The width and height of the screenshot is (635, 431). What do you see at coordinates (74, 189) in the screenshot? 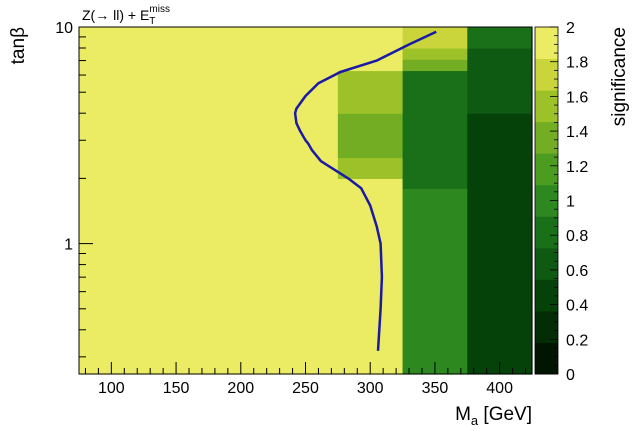
I see `y-axis-ticks: 1 10` at bounding box center [74, 189].